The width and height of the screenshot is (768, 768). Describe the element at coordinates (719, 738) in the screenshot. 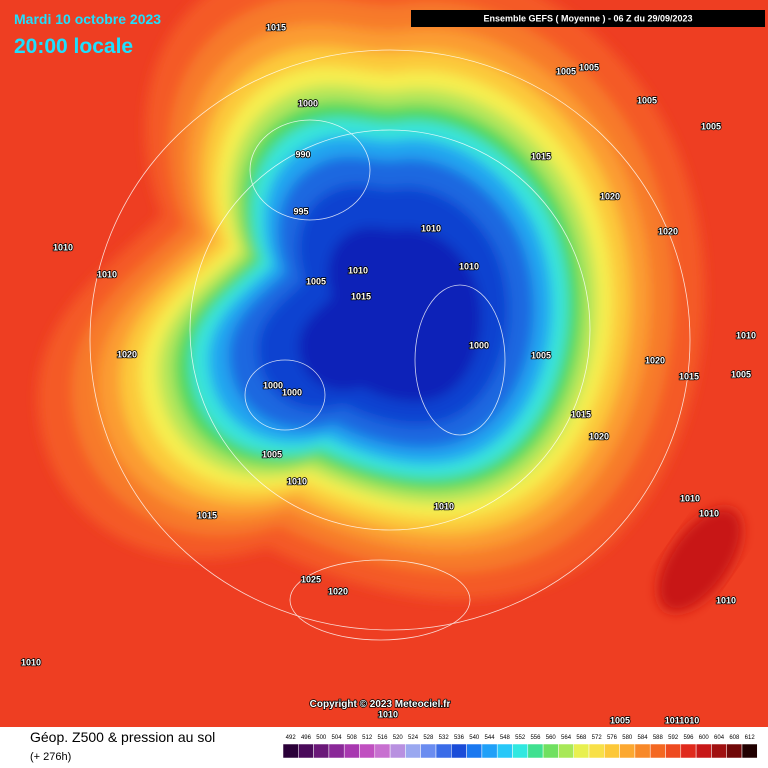

I see `scale-label: 604` at that location.